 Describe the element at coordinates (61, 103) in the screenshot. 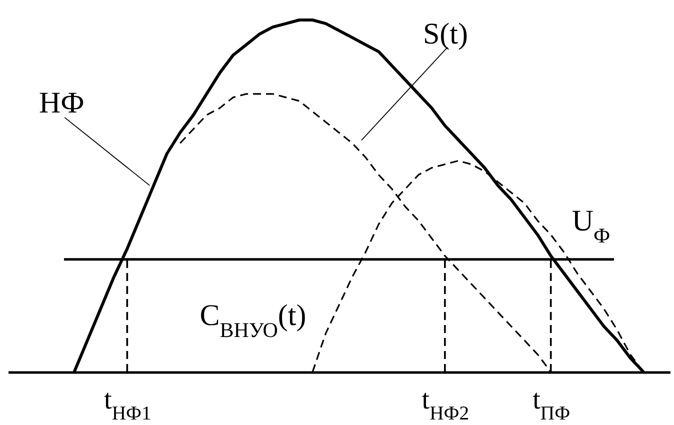

I see `text: НФ` at that location.